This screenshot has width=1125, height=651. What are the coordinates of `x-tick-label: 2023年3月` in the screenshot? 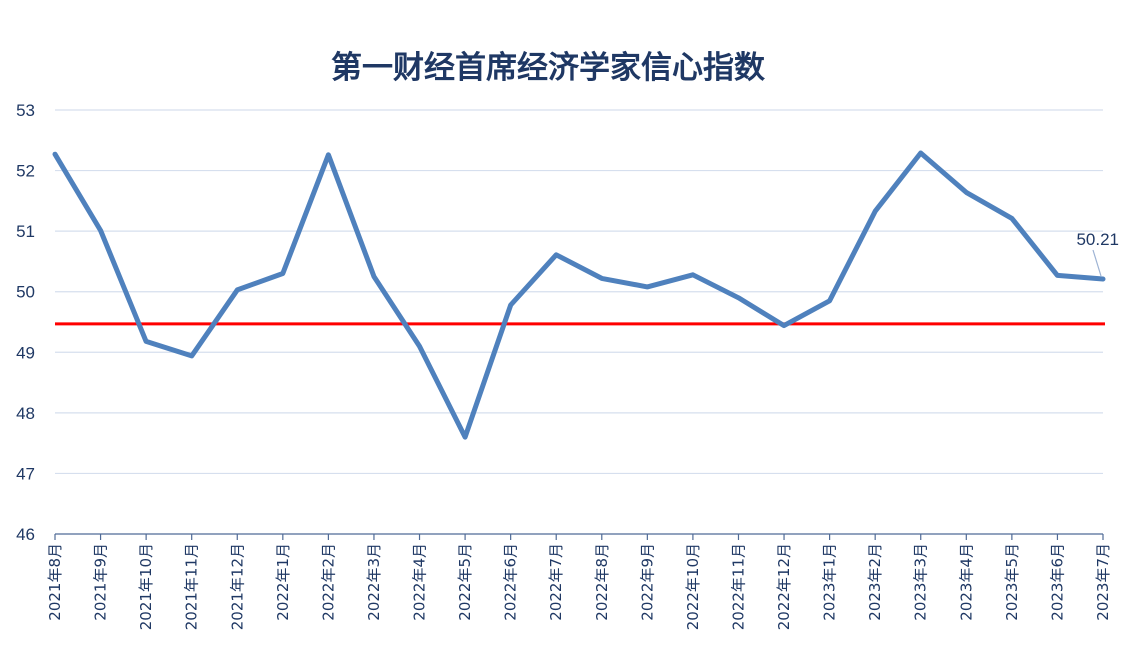 It's located at (921, 582).